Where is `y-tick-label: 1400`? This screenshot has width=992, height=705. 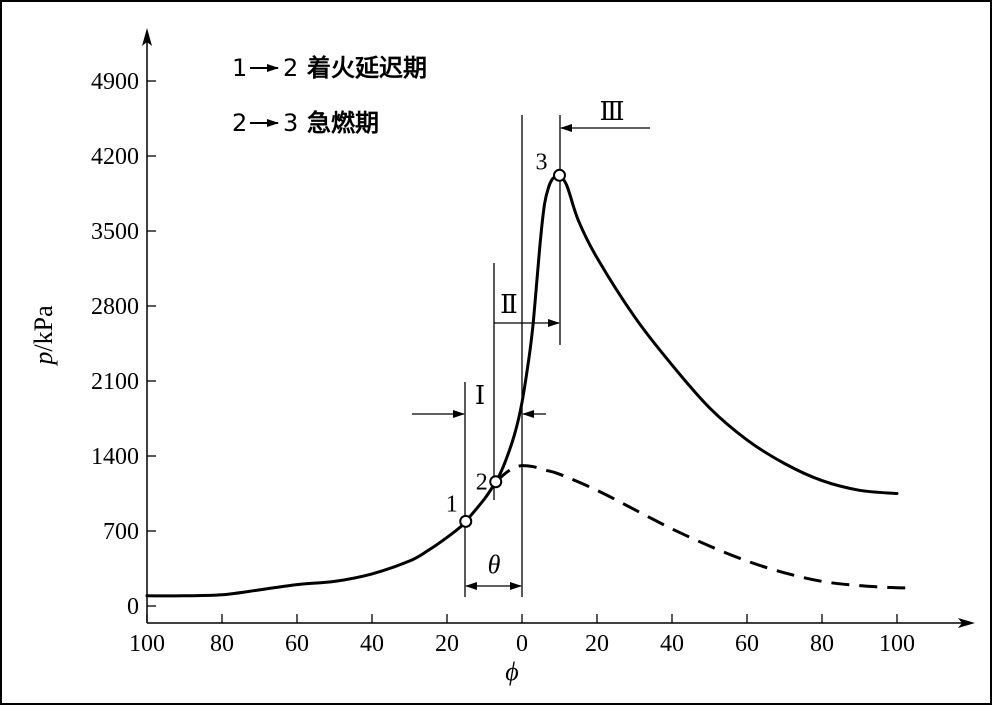 y-tick-label: 1400 is located at coordinates (115, 457).